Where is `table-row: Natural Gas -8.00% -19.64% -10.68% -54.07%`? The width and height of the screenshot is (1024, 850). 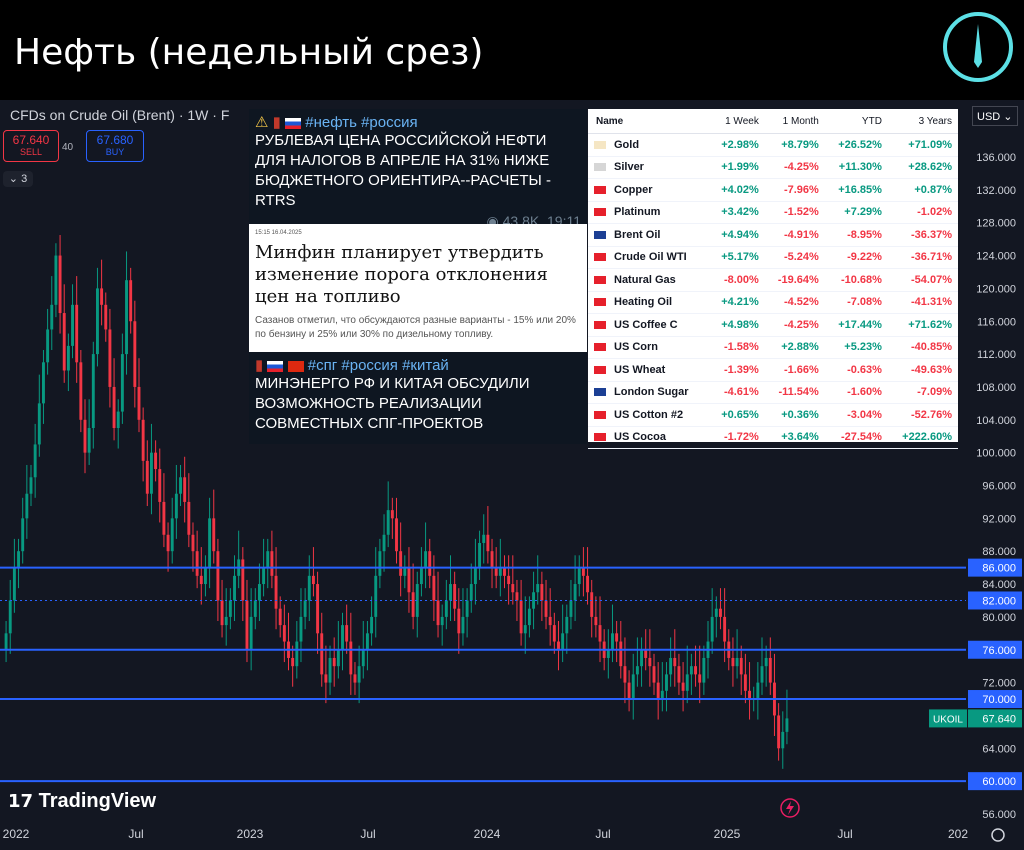 table-row: Natural Gas -8.00% -19.64% -10.68% -54.07% is located at coordinates (773, 280).